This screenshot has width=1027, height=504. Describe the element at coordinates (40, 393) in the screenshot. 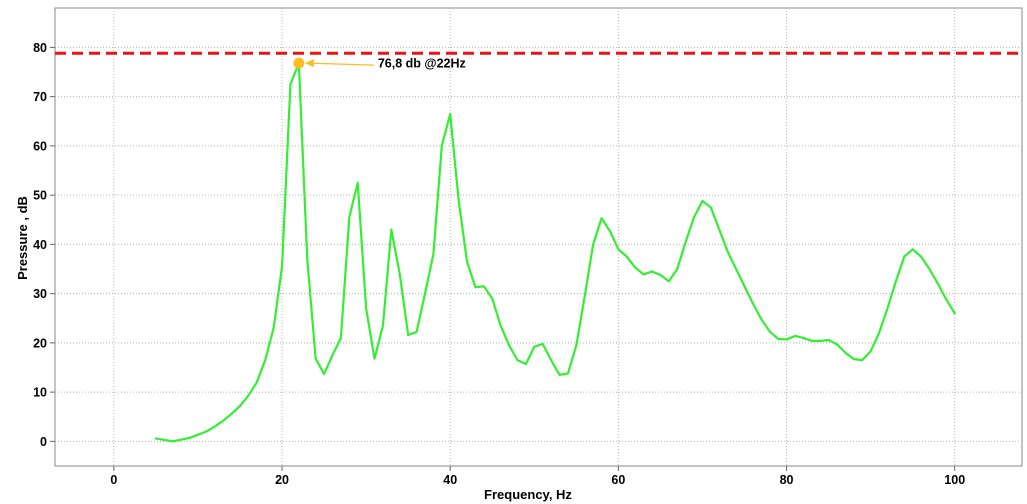

I see `y-tick-label: 10` at that location.